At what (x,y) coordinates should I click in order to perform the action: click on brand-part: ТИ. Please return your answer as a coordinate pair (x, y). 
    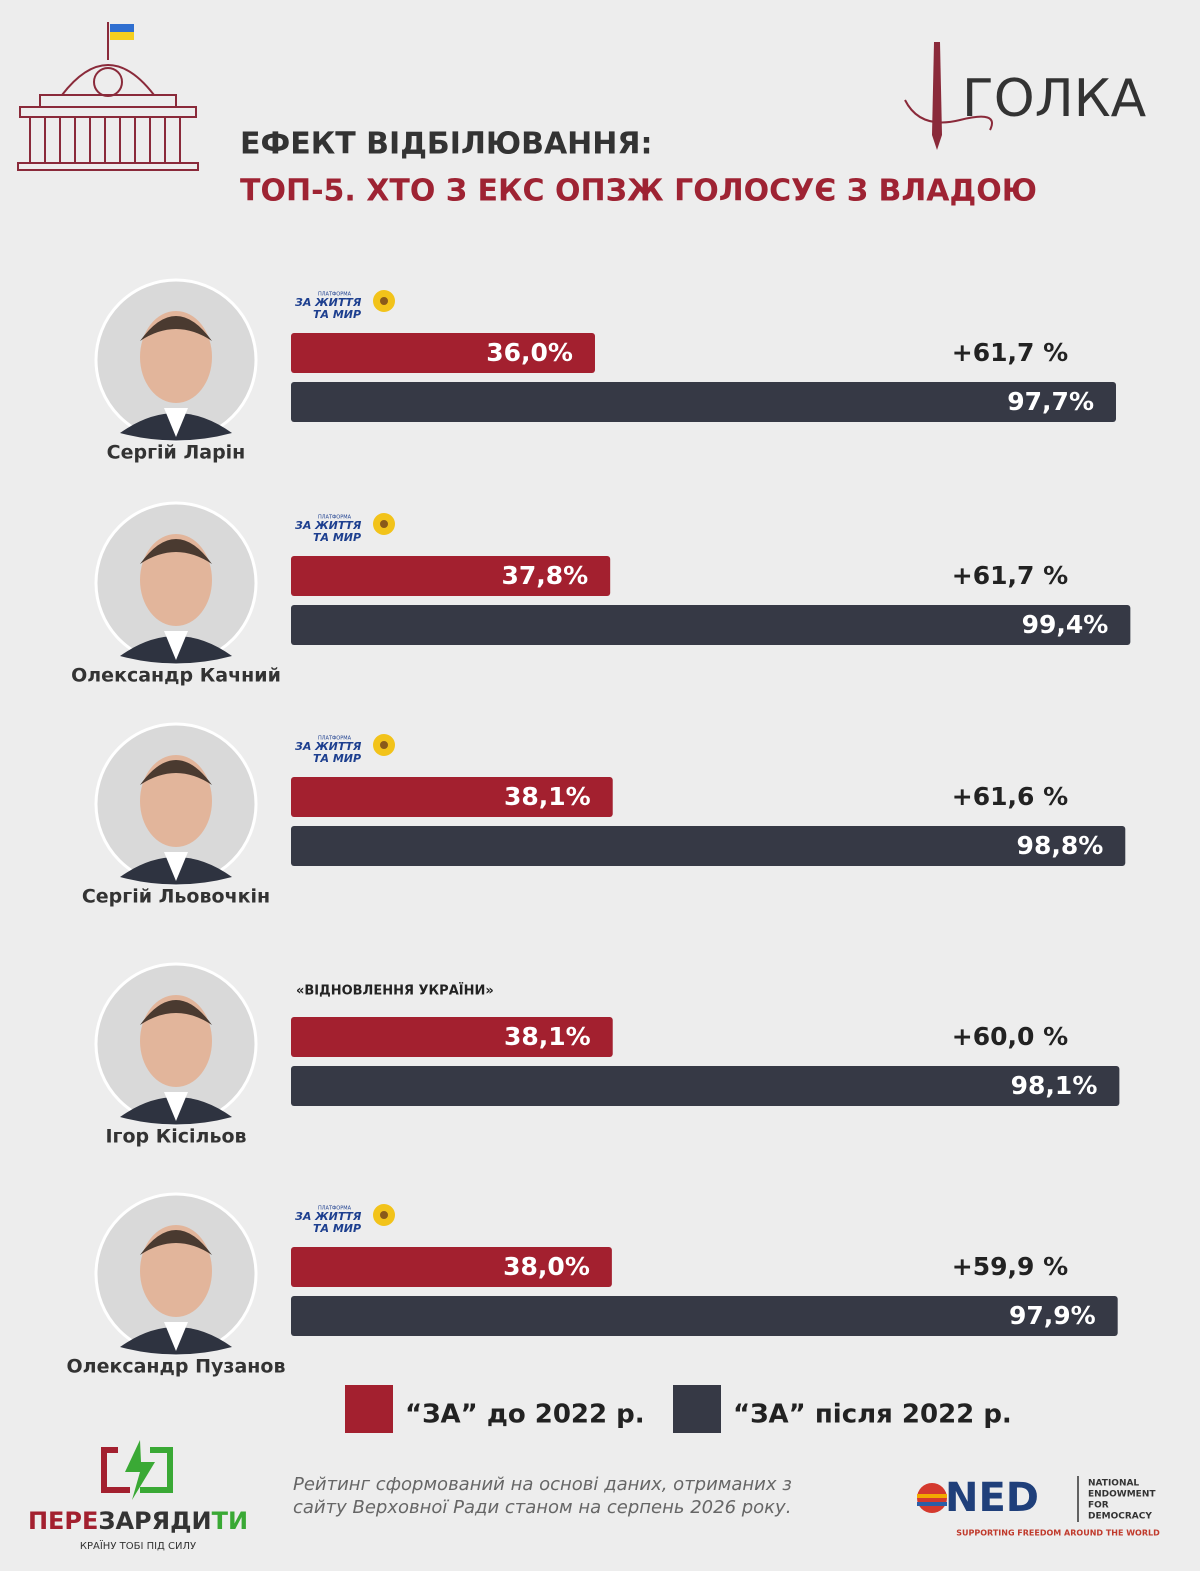
    Looking at the image, I should click on (230, 1521).